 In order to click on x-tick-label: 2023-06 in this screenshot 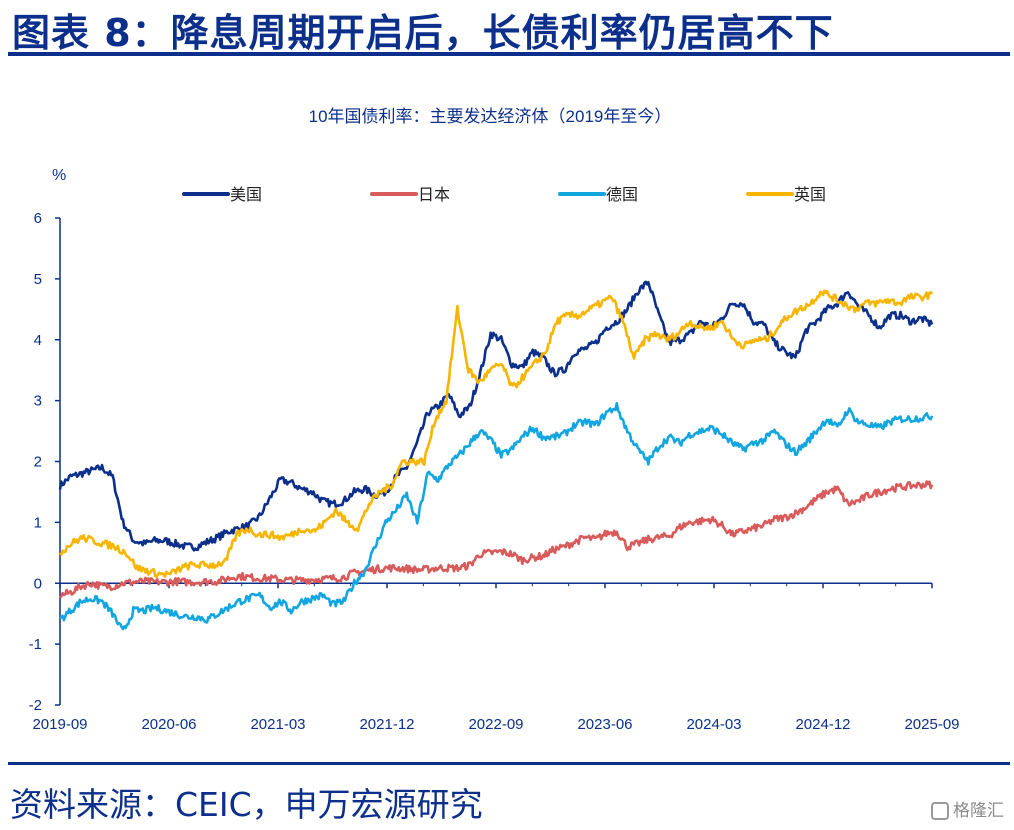, I will do `click(604, 724)`.